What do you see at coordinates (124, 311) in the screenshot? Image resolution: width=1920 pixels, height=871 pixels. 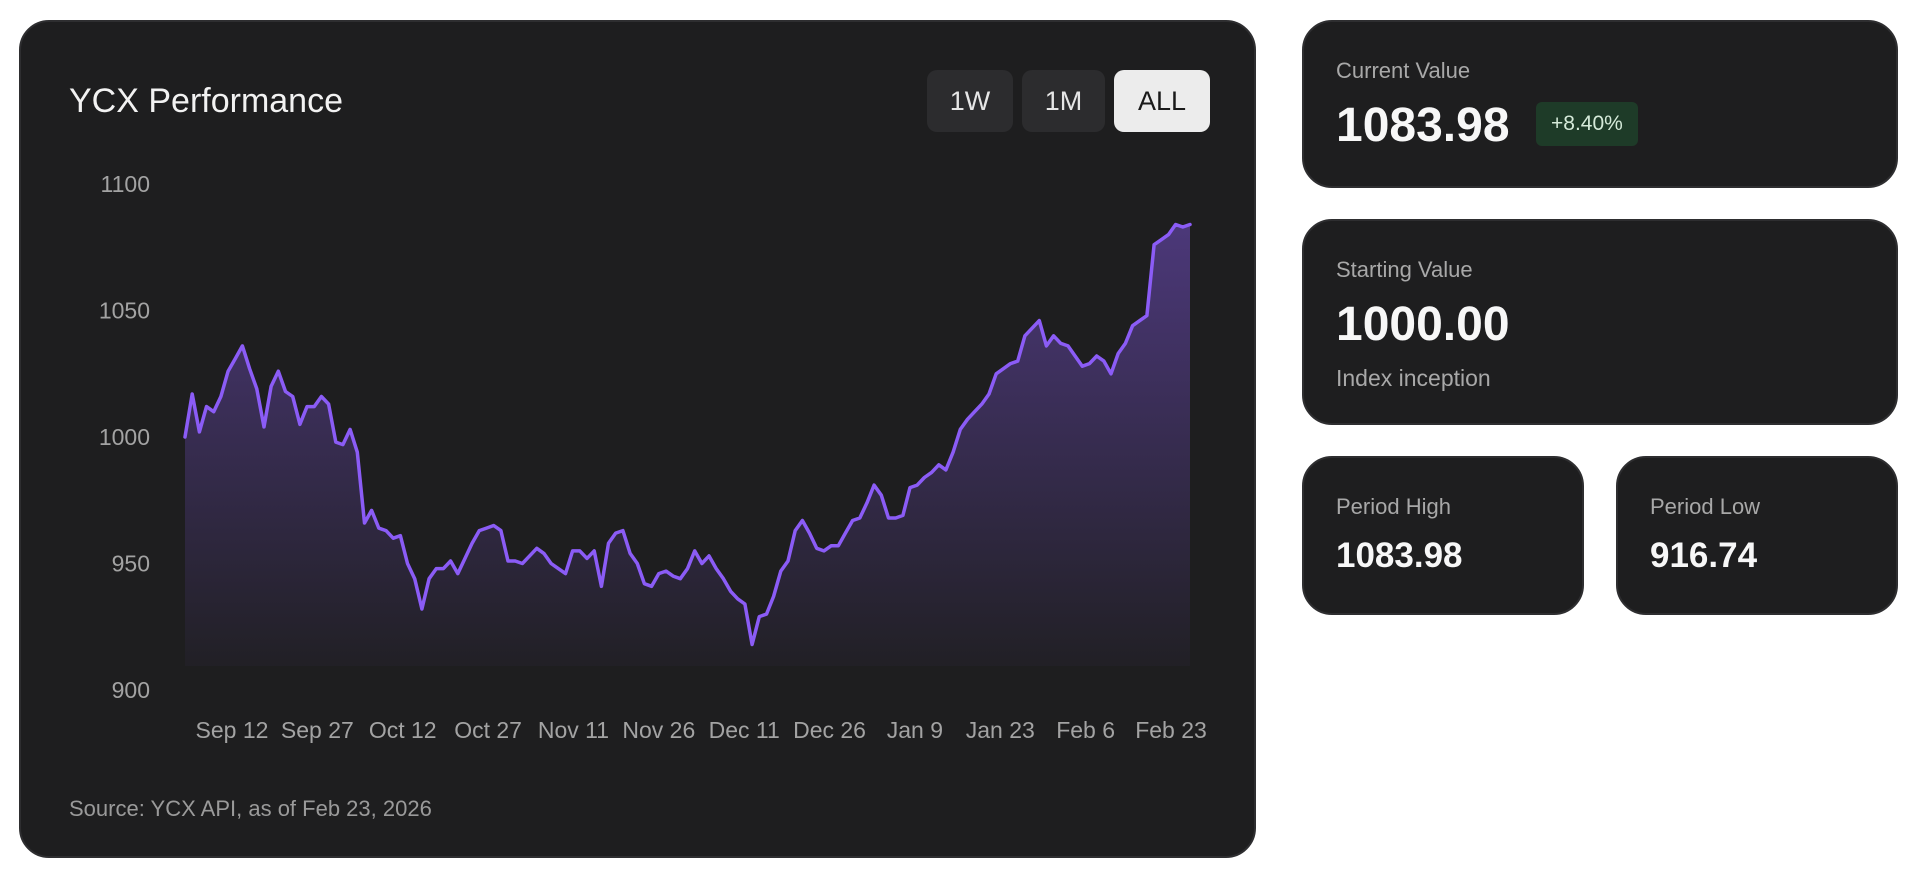 I see `y-tick-label: 1050` at bounding box center [124, 311].